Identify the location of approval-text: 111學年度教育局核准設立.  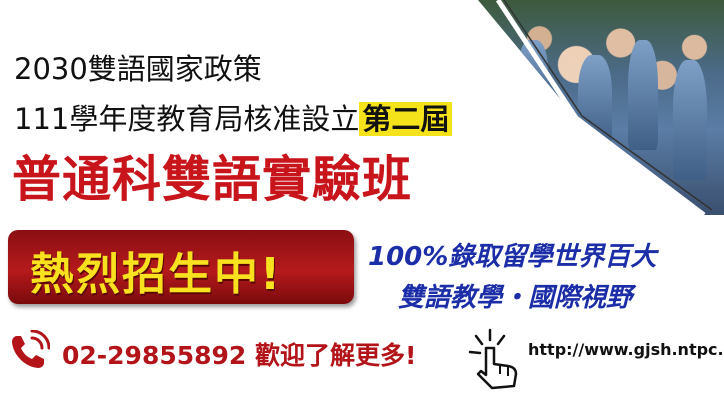
(187, 119).